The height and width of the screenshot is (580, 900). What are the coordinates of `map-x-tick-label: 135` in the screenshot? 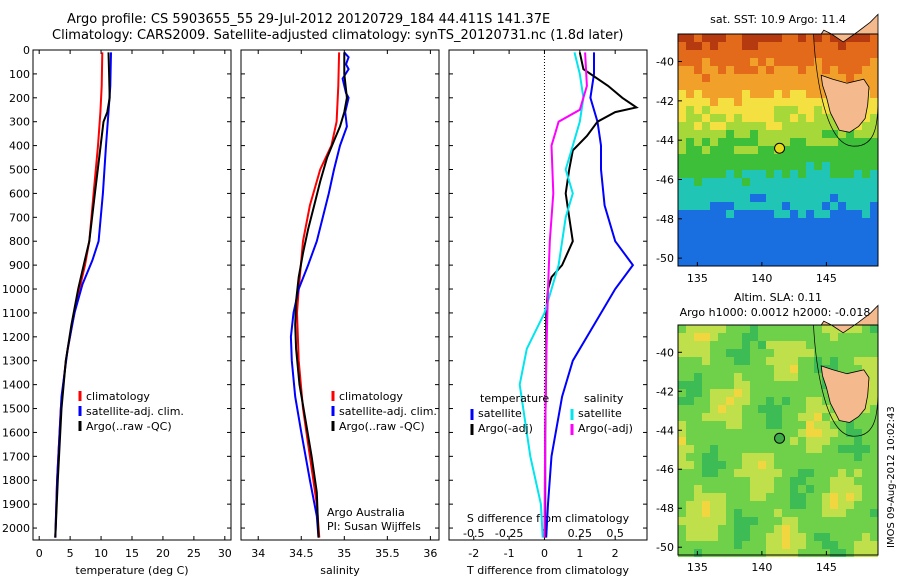 It's located at (697, 278).